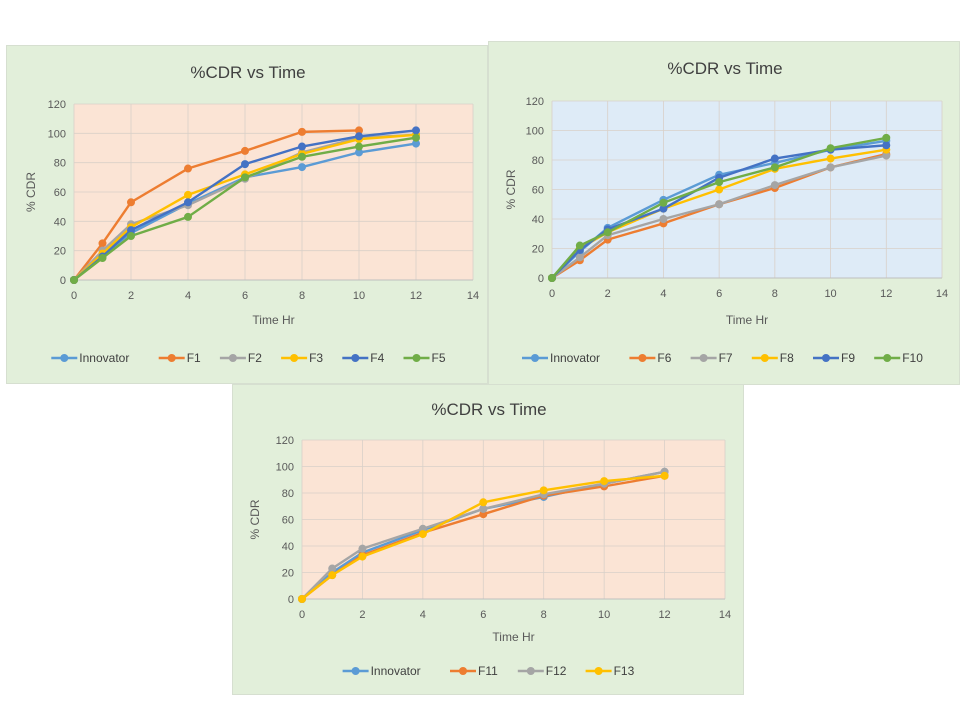  Describe the element at coordinates (608, 294) in the screenshot. I see `x-tick-label: 2` at that location.